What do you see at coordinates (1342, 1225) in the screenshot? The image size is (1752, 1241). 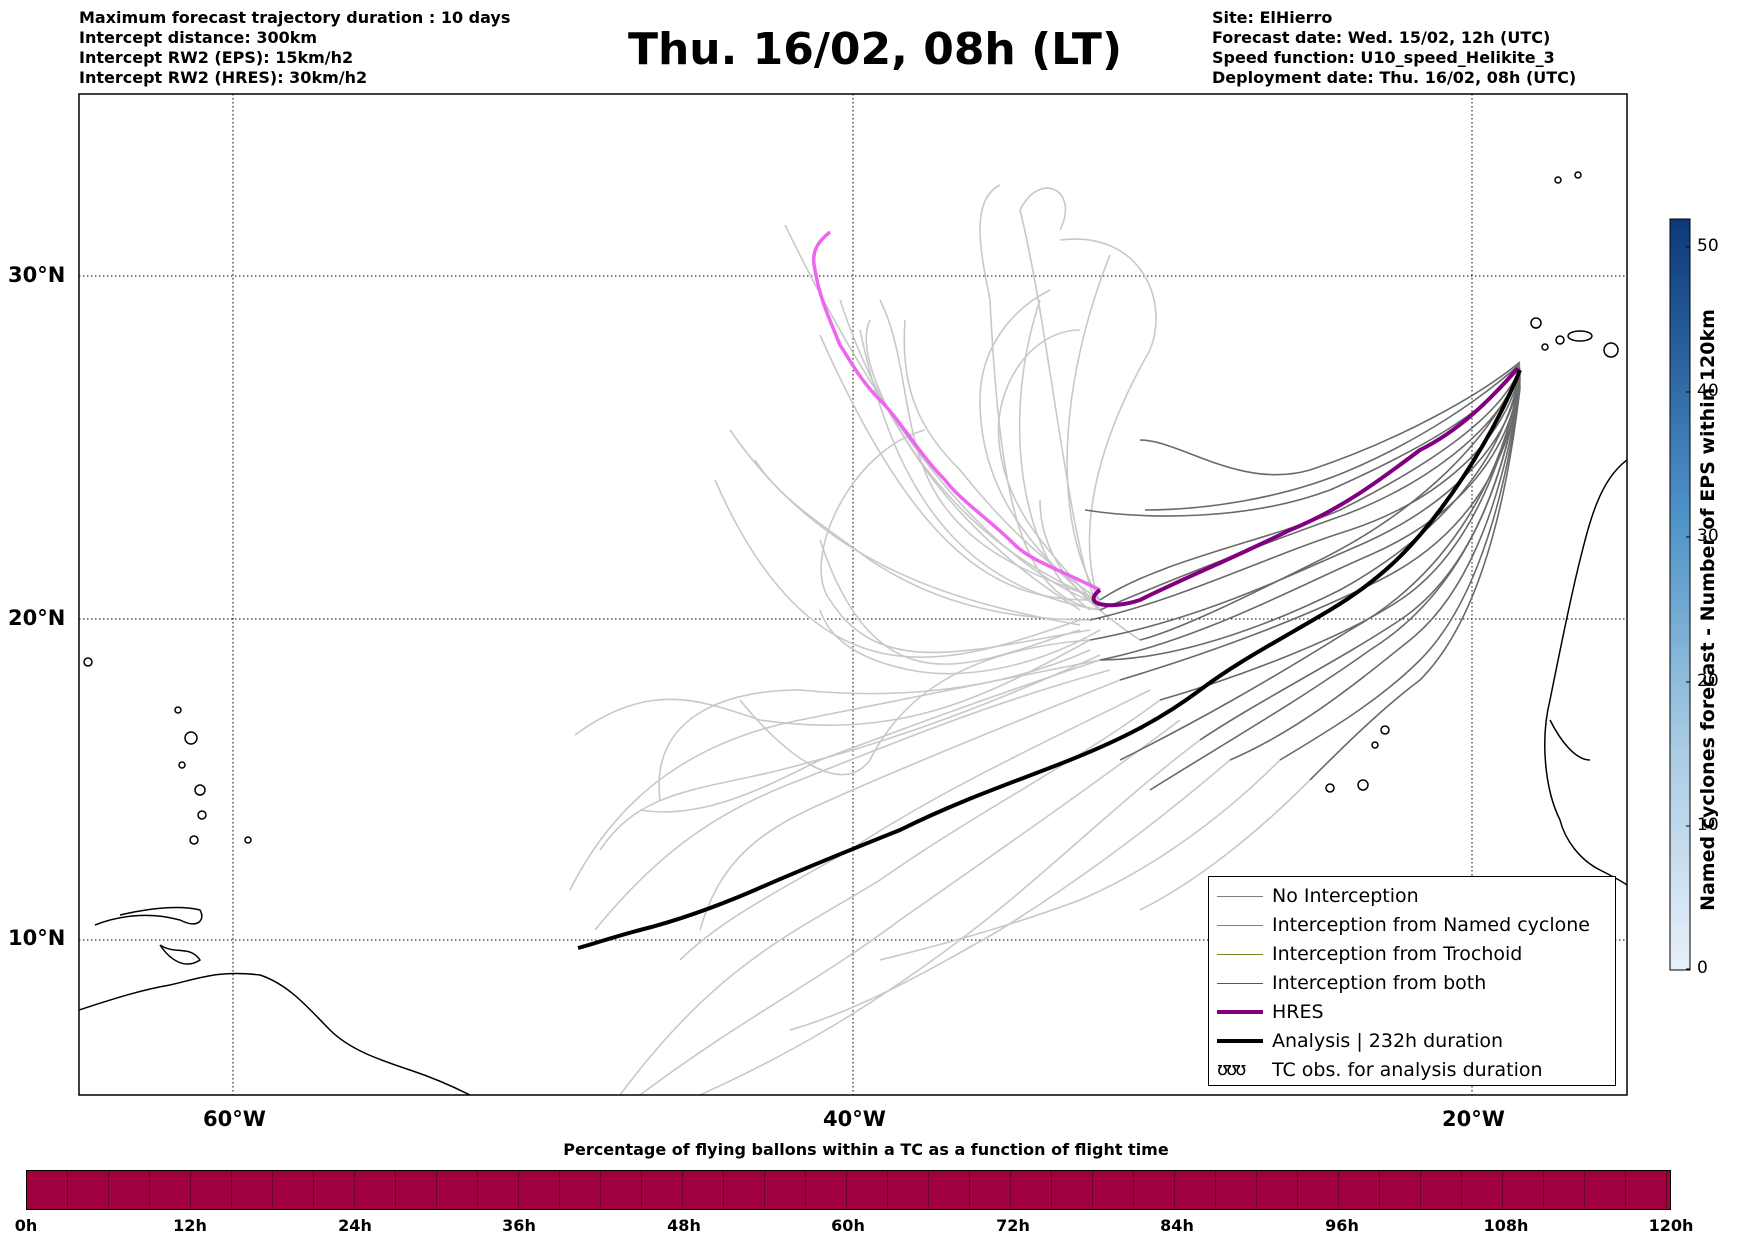 I see `time-label-96h: 96h` at bounding box center [1342, 1225].